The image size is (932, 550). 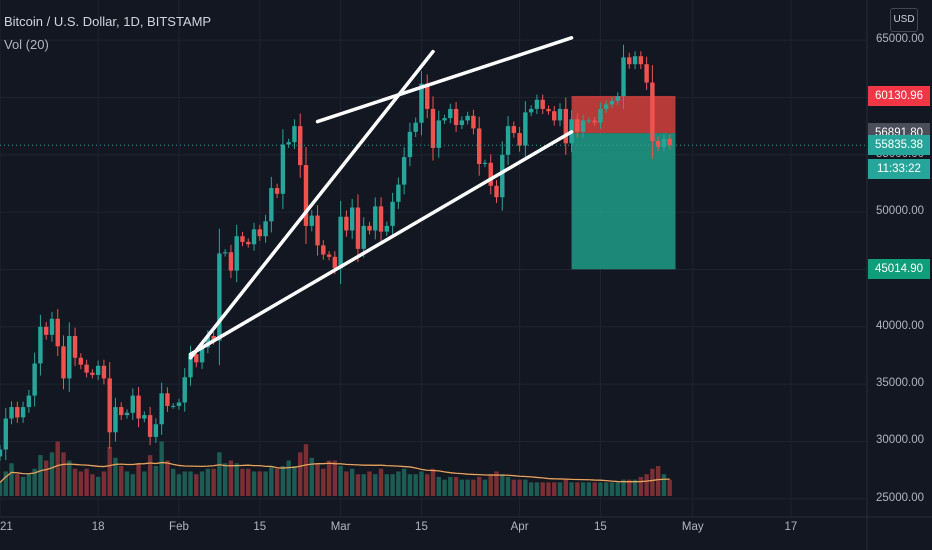 What do you see at coordinates (6, 527) in the screenshot?
I see `x-tick-label: 2021` at bounding box center [6, 527].